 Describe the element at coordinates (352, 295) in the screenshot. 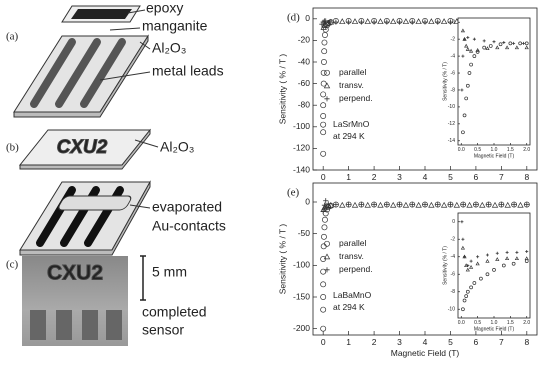

I see `annotation: LaBaMnO` at that location.